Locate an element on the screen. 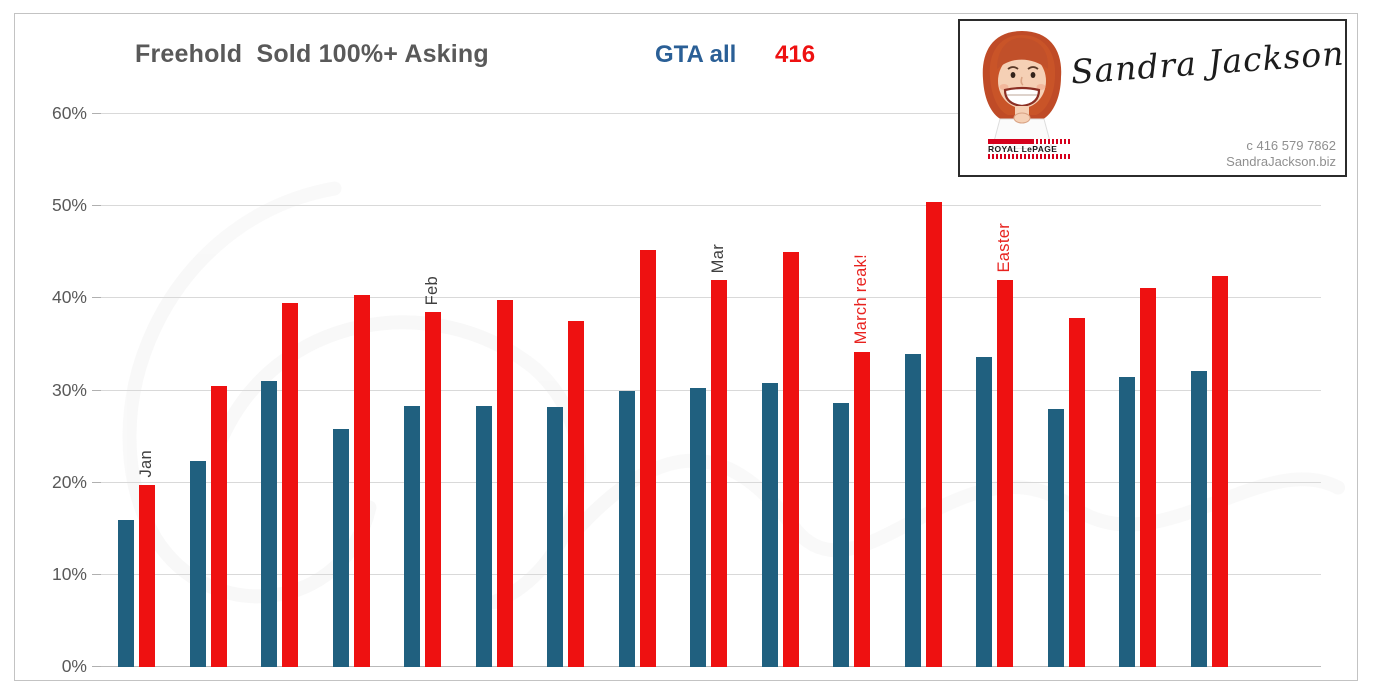  bar-gta-wk5 is located at coordinates (412, 536).